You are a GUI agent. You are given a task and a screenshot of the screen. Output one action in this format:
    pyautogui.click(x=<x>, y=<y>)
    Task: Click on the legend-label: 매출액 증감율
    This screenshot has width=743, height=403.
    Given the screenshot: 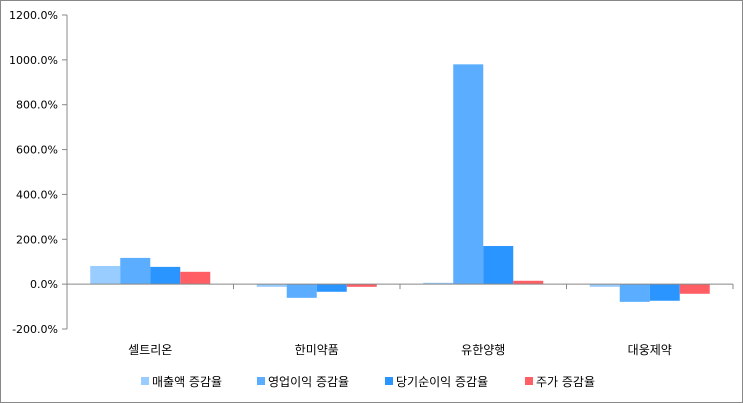 What is the action you would take?
    pyautogui.click(x=187, y=382)
    